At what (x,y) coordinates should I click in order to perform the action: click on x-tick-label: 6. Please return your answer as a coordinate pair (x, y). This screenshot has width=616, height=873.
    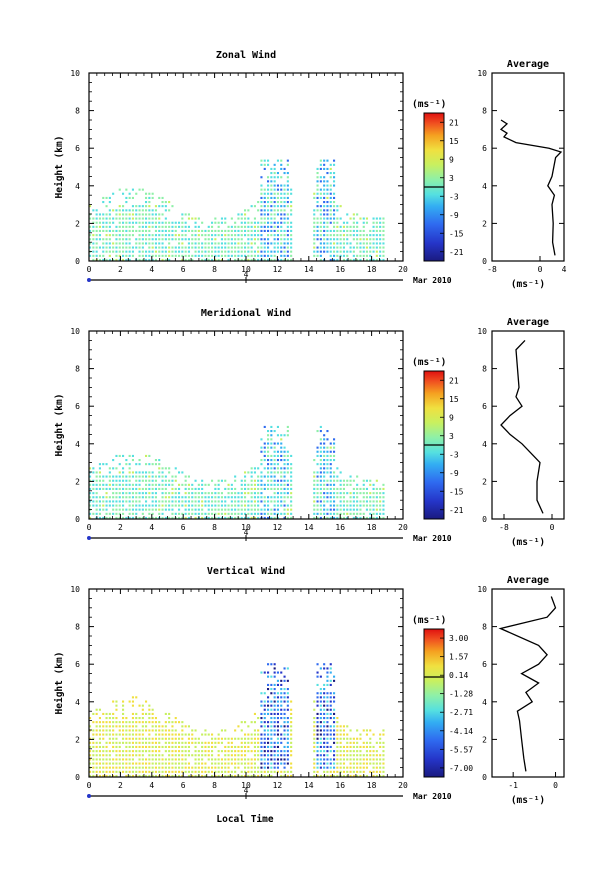
    Looking at the image, I should click on (183, 527).